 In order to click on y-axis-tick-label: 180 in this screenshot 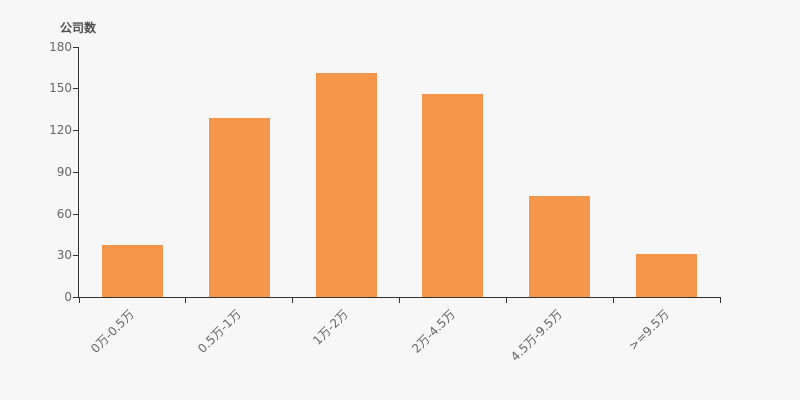, I will do `click(60, 46)`.